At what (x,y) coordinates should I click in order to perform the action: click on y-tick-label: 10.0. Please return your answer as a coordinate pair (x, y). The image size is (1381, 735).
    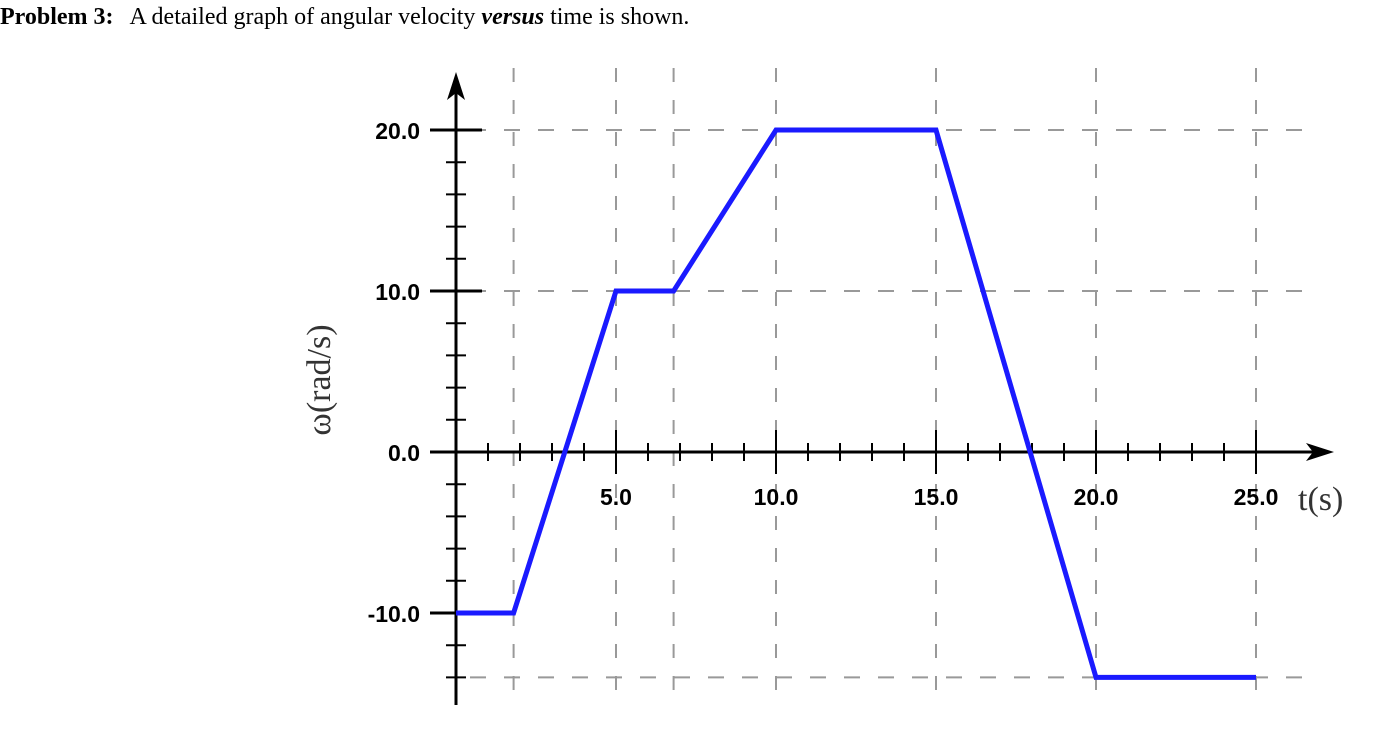
    Looking at the image, I should click on (397, 292).